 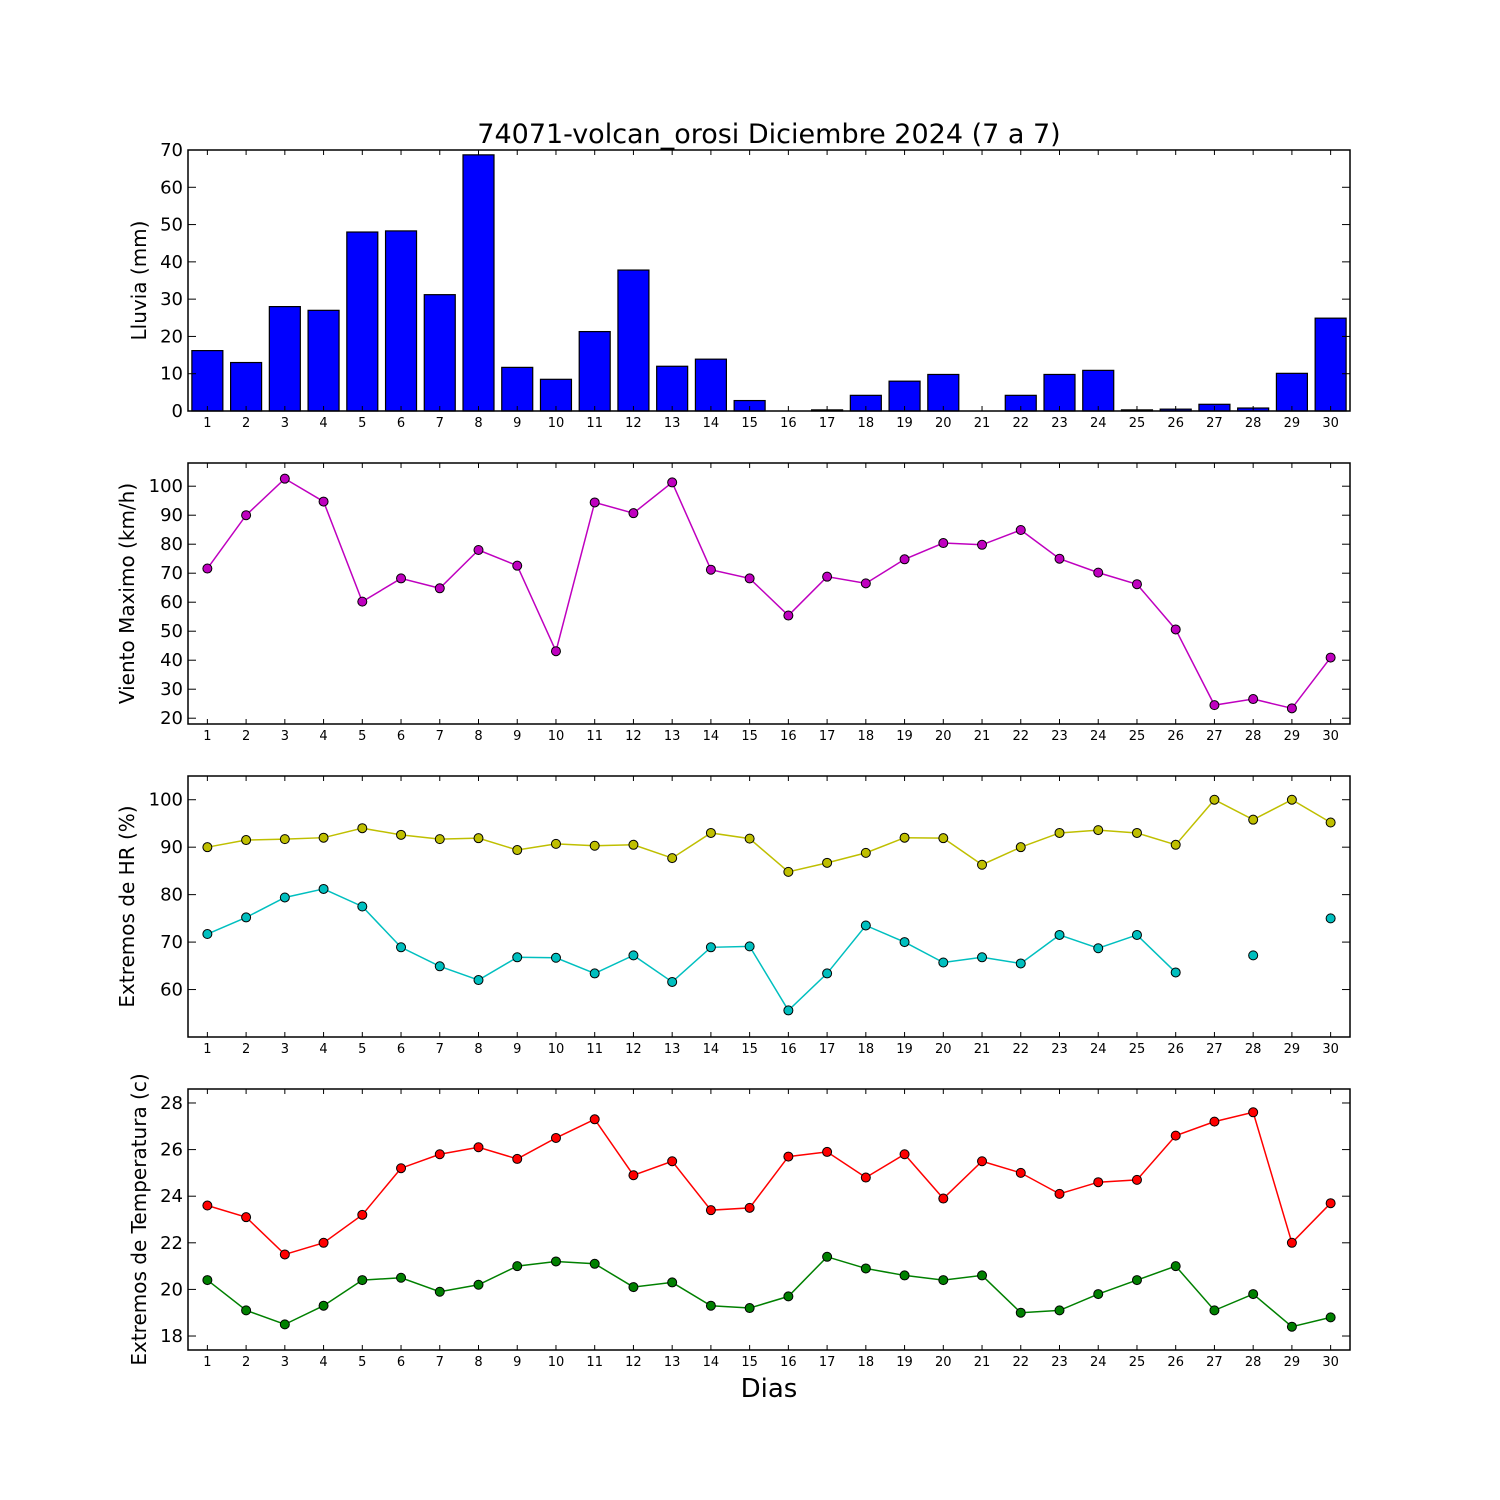 I want to click on x-tick-label: 16, so click(x=788, y=423).